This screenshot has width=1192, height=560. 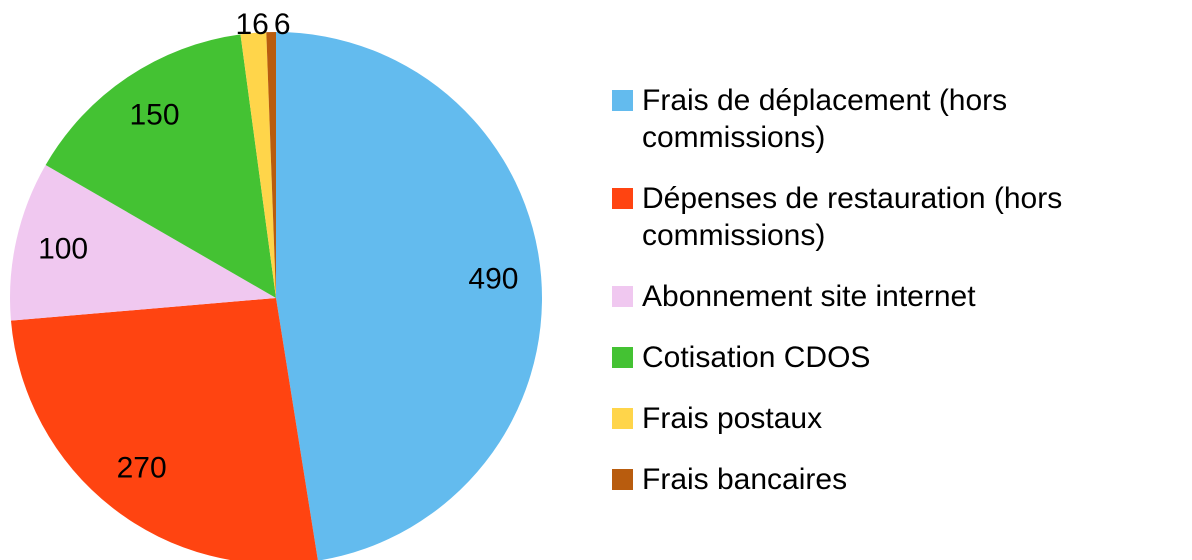 What do you see at coordinates (142, 468) in the screenshot?
I see `data-label: 270` at bounding box center [142, 468].